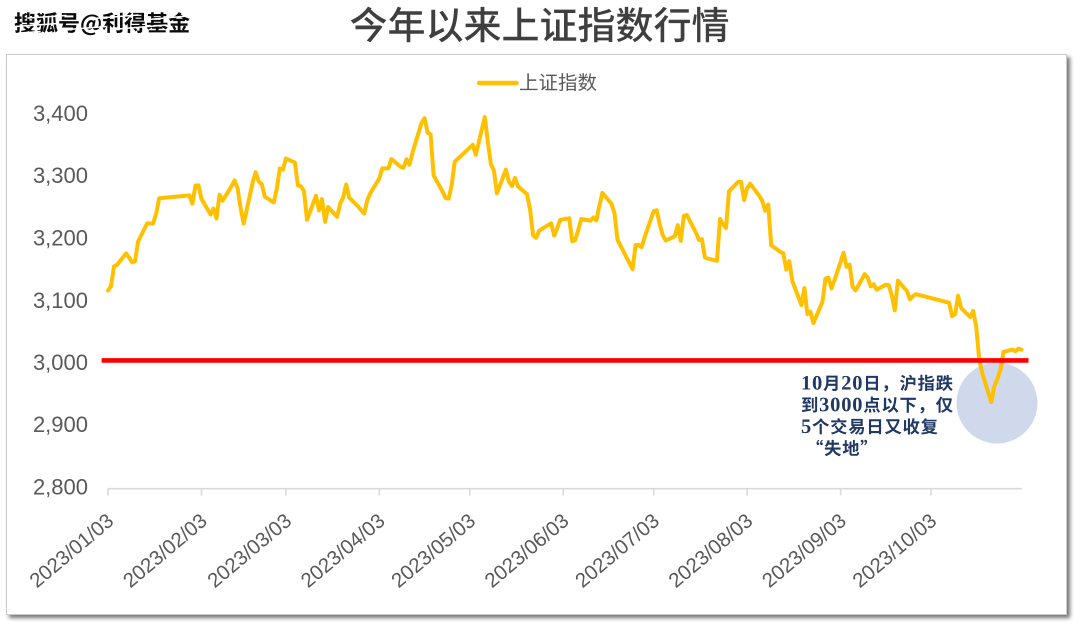  I want to click on svg-text: 2023/05/03, so click(434, 551).